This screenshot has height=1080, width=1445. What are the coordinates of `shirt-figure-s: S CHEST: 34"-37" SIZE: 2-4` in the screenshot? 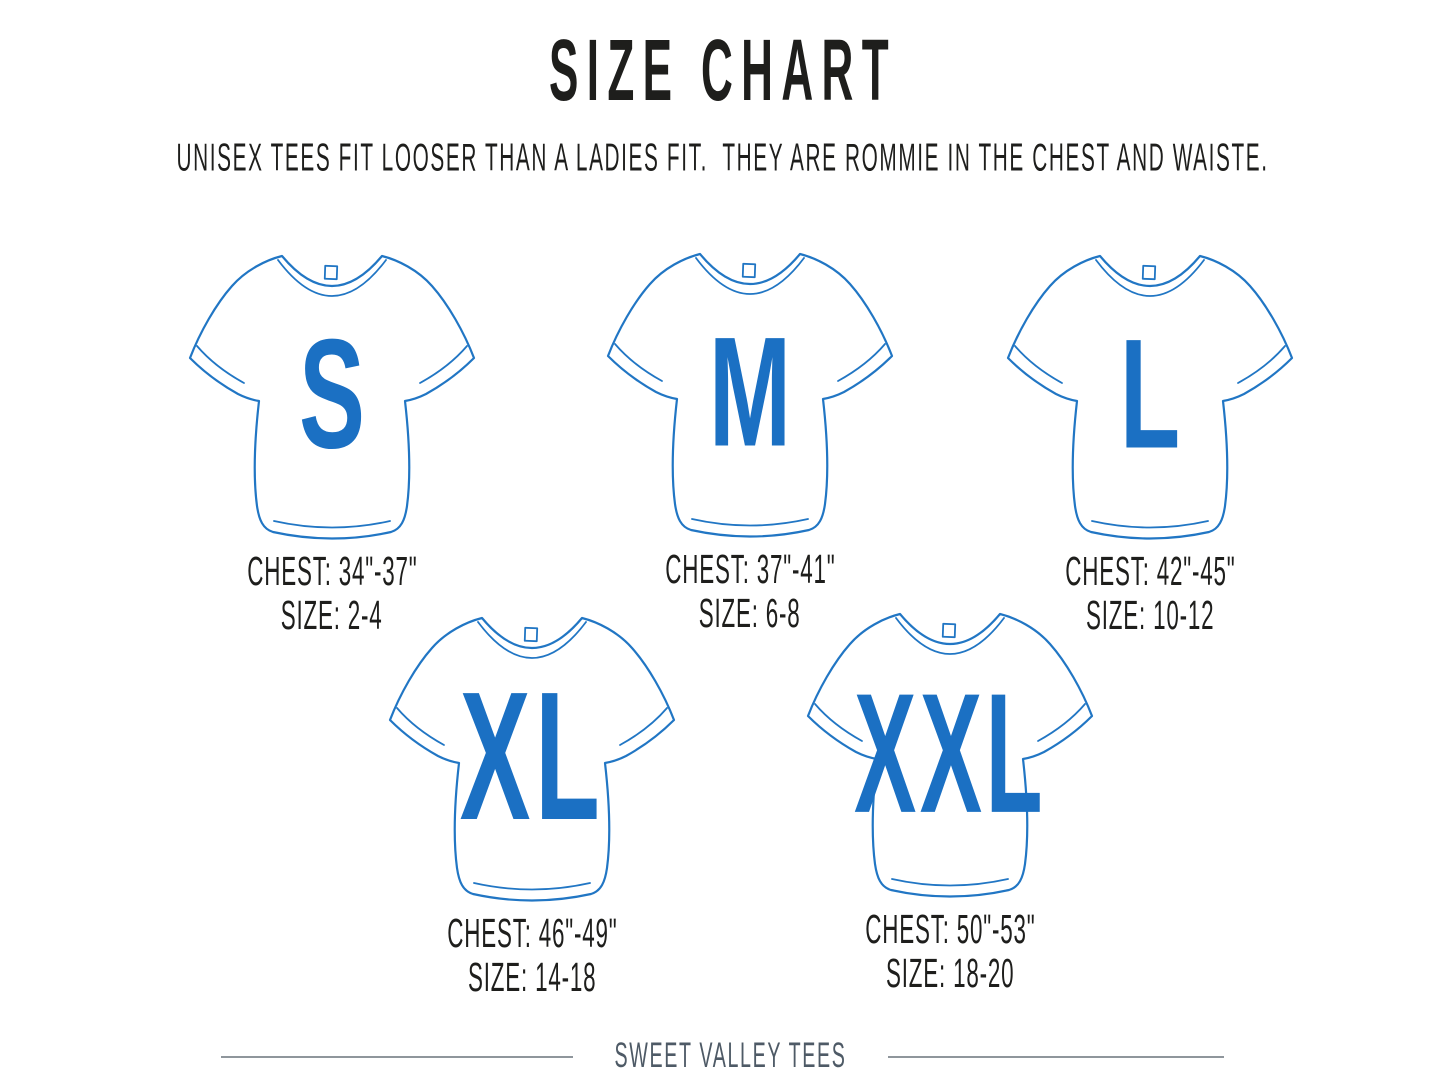 It's located at (332, 439).